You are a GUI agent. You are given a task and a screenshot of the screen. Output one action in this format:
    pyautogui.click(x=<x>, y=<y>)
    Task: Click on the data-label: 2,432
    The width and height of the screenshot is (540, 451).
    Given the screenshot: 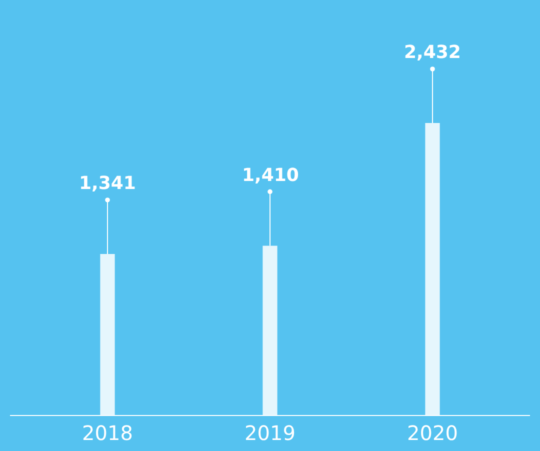 What is the action you would take?
    pyautogui.click(x=432, y=52)
    